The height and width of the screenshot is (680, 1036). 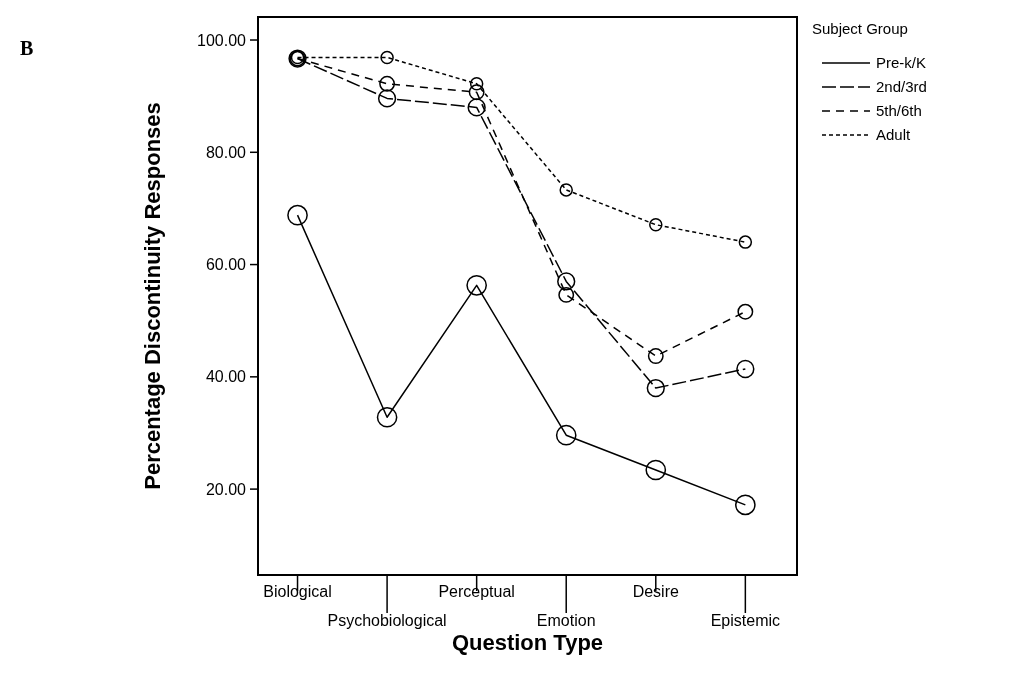 What do you see at coordinates (566, 620) in the screenshot?
I see `x-tick-label: Emotion` at bounding box center [566, 620].